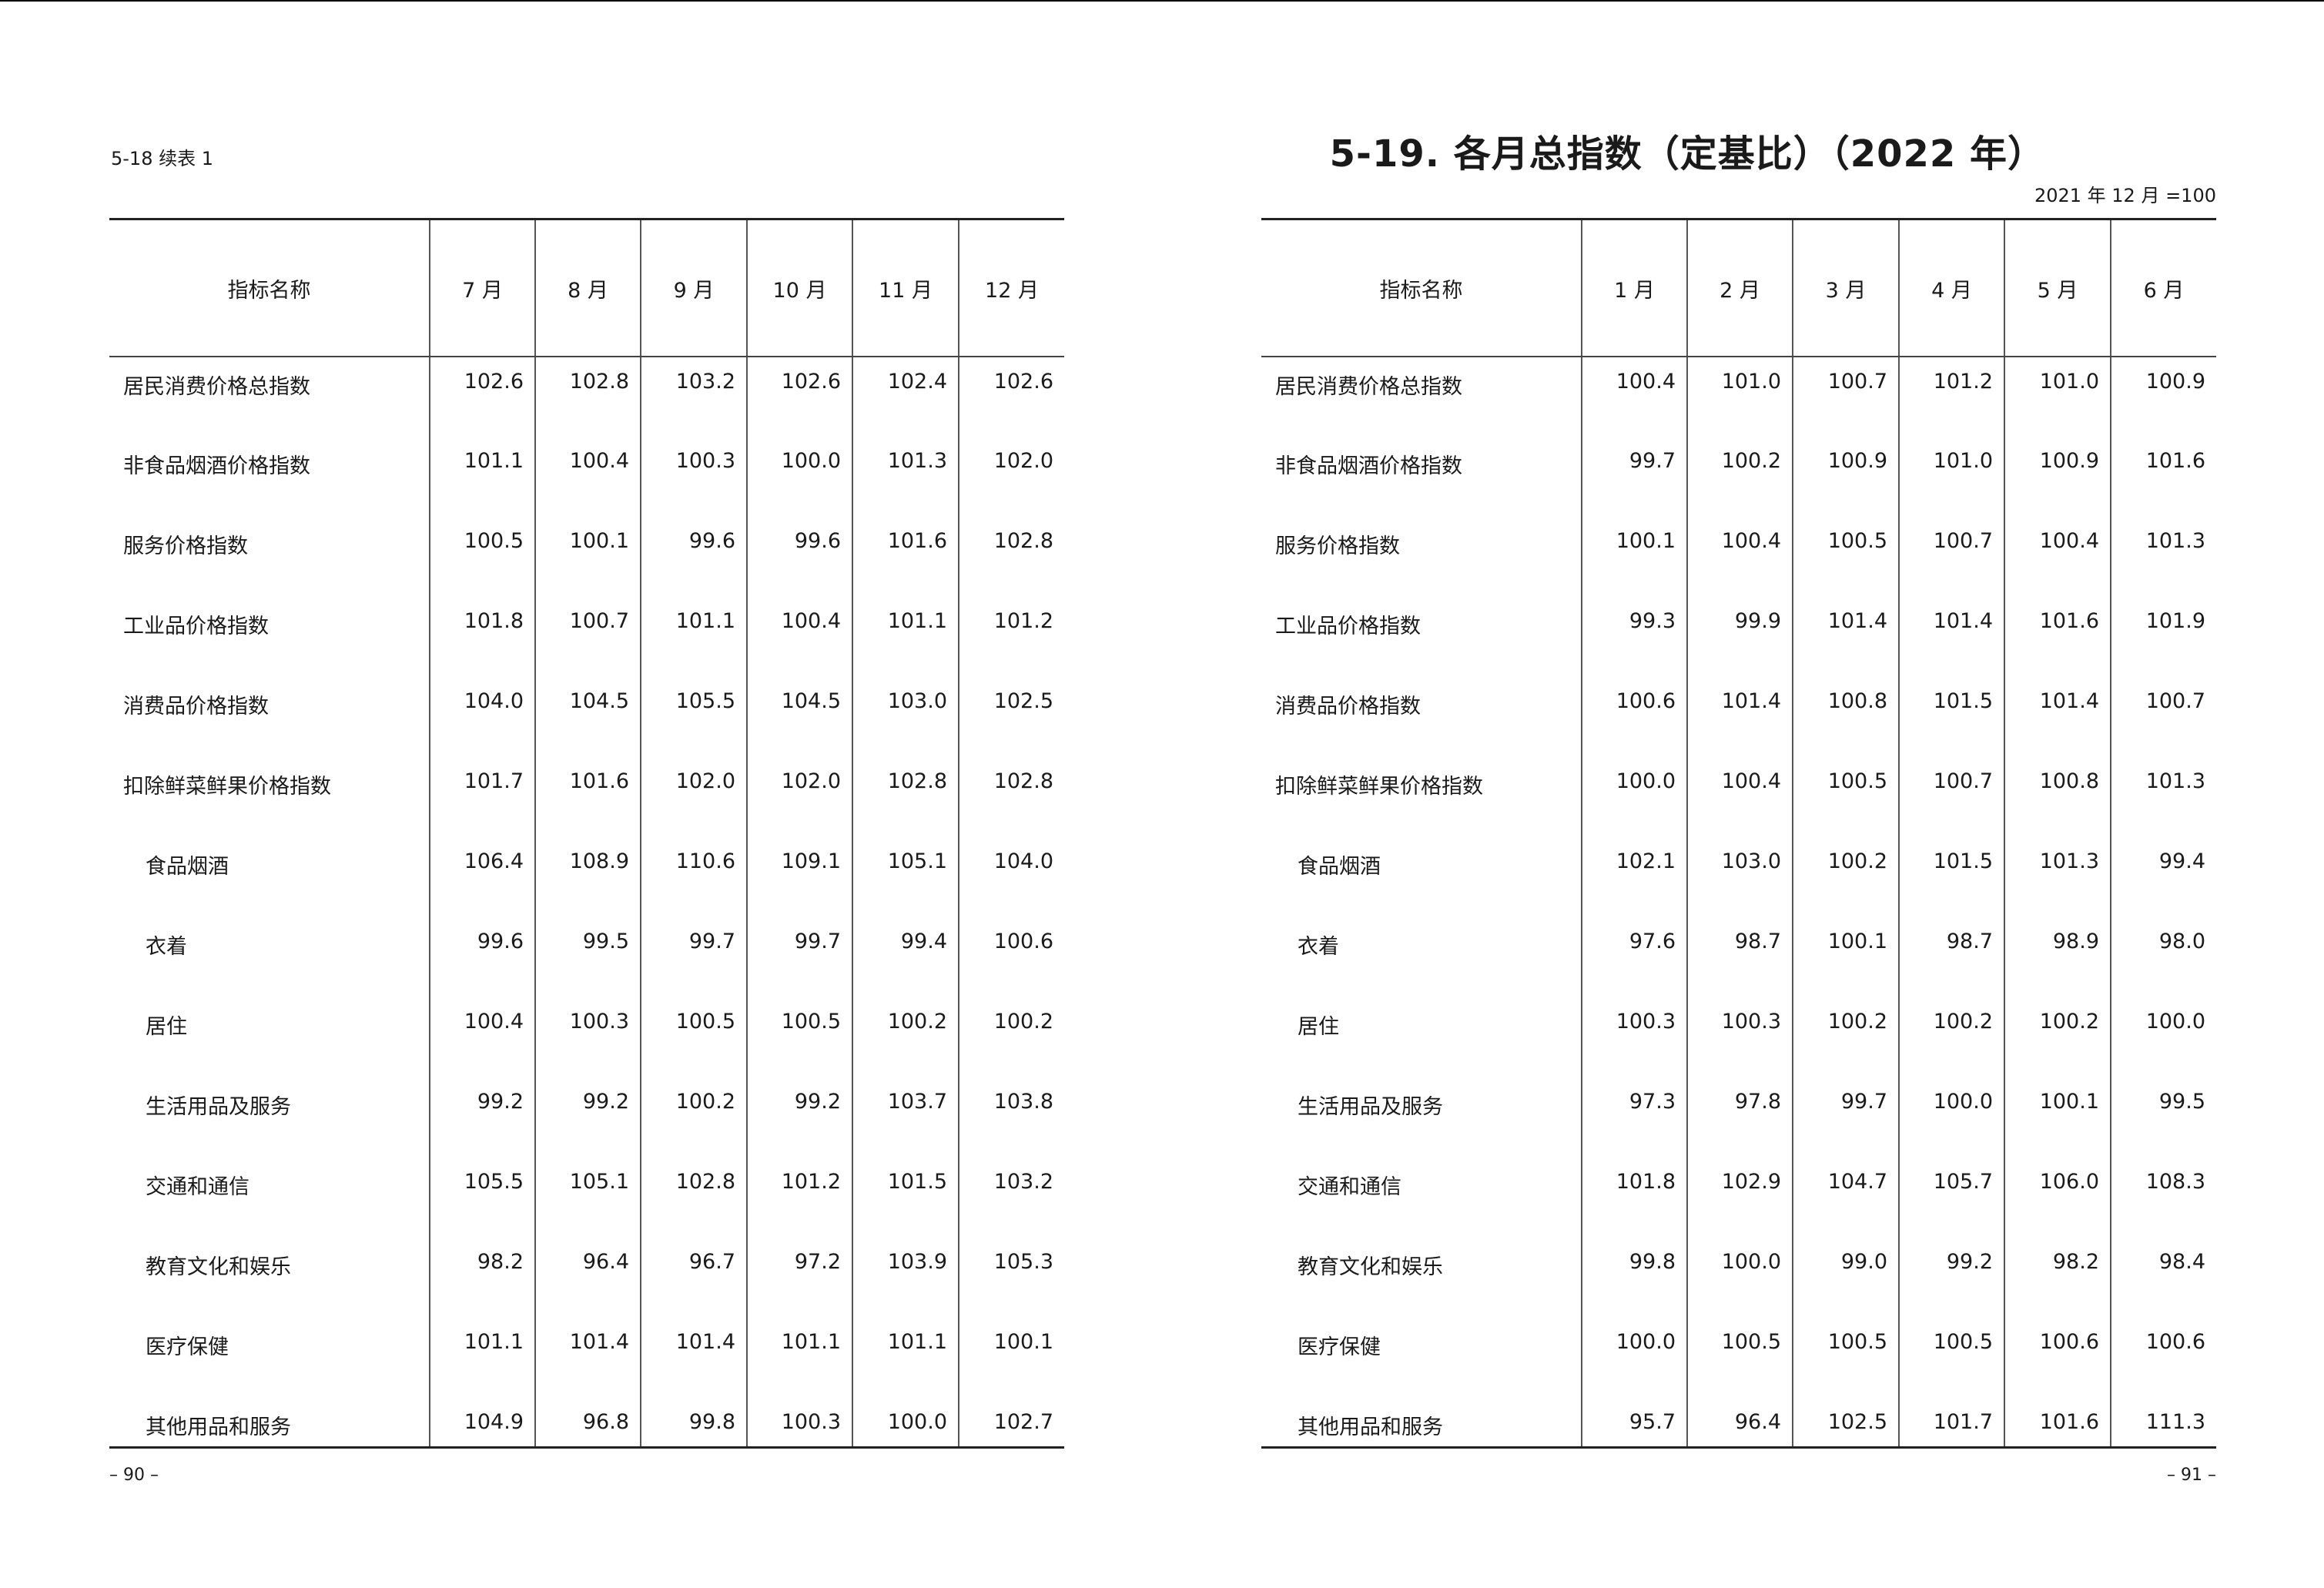 This screenshot has height=1588, width=2324. I want to click on table-row: 医疗保健 101.1 101.4 101.4 101.1 101.1 100.1, so click(586, 1358).